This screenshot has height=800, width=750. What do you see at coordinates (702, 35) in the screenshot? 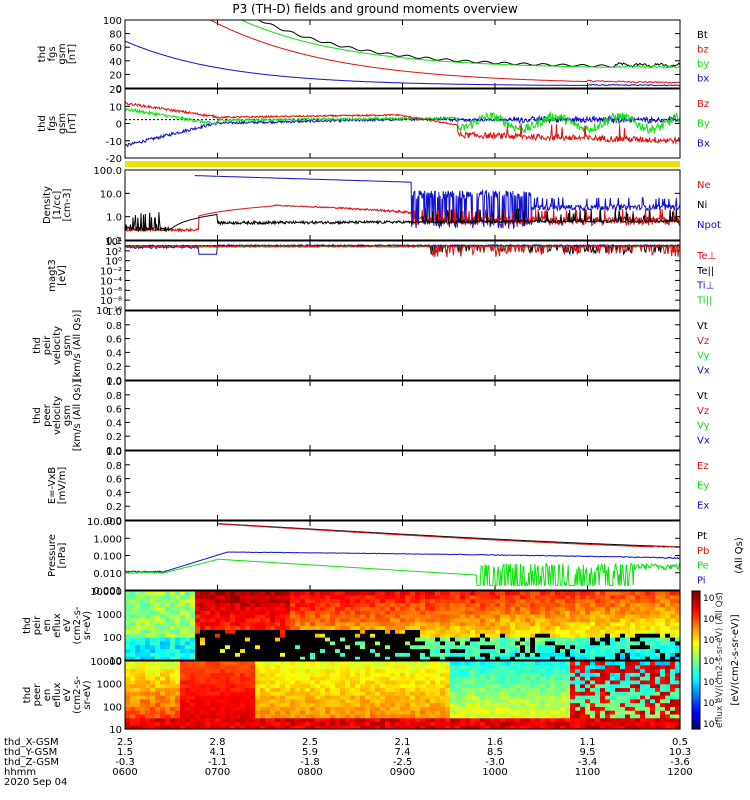
I see `legend-entry: Bt` at bounding box center [702, 35].